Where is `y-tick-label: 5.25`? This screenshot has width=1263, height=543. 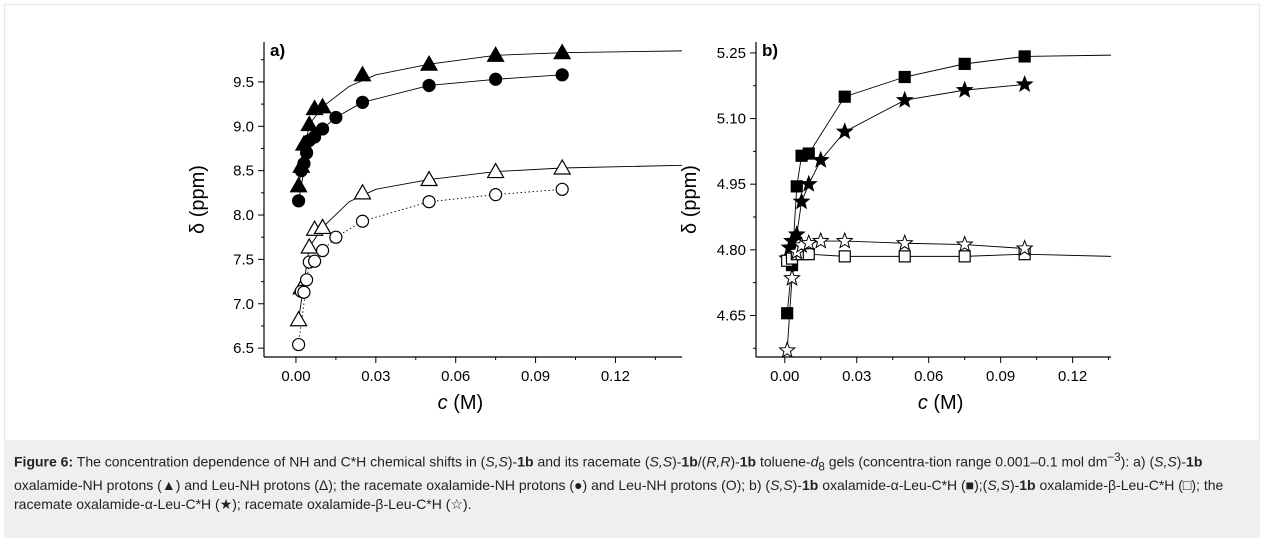 y-tick-label: 5.25 is located at coordinates (731, 53).